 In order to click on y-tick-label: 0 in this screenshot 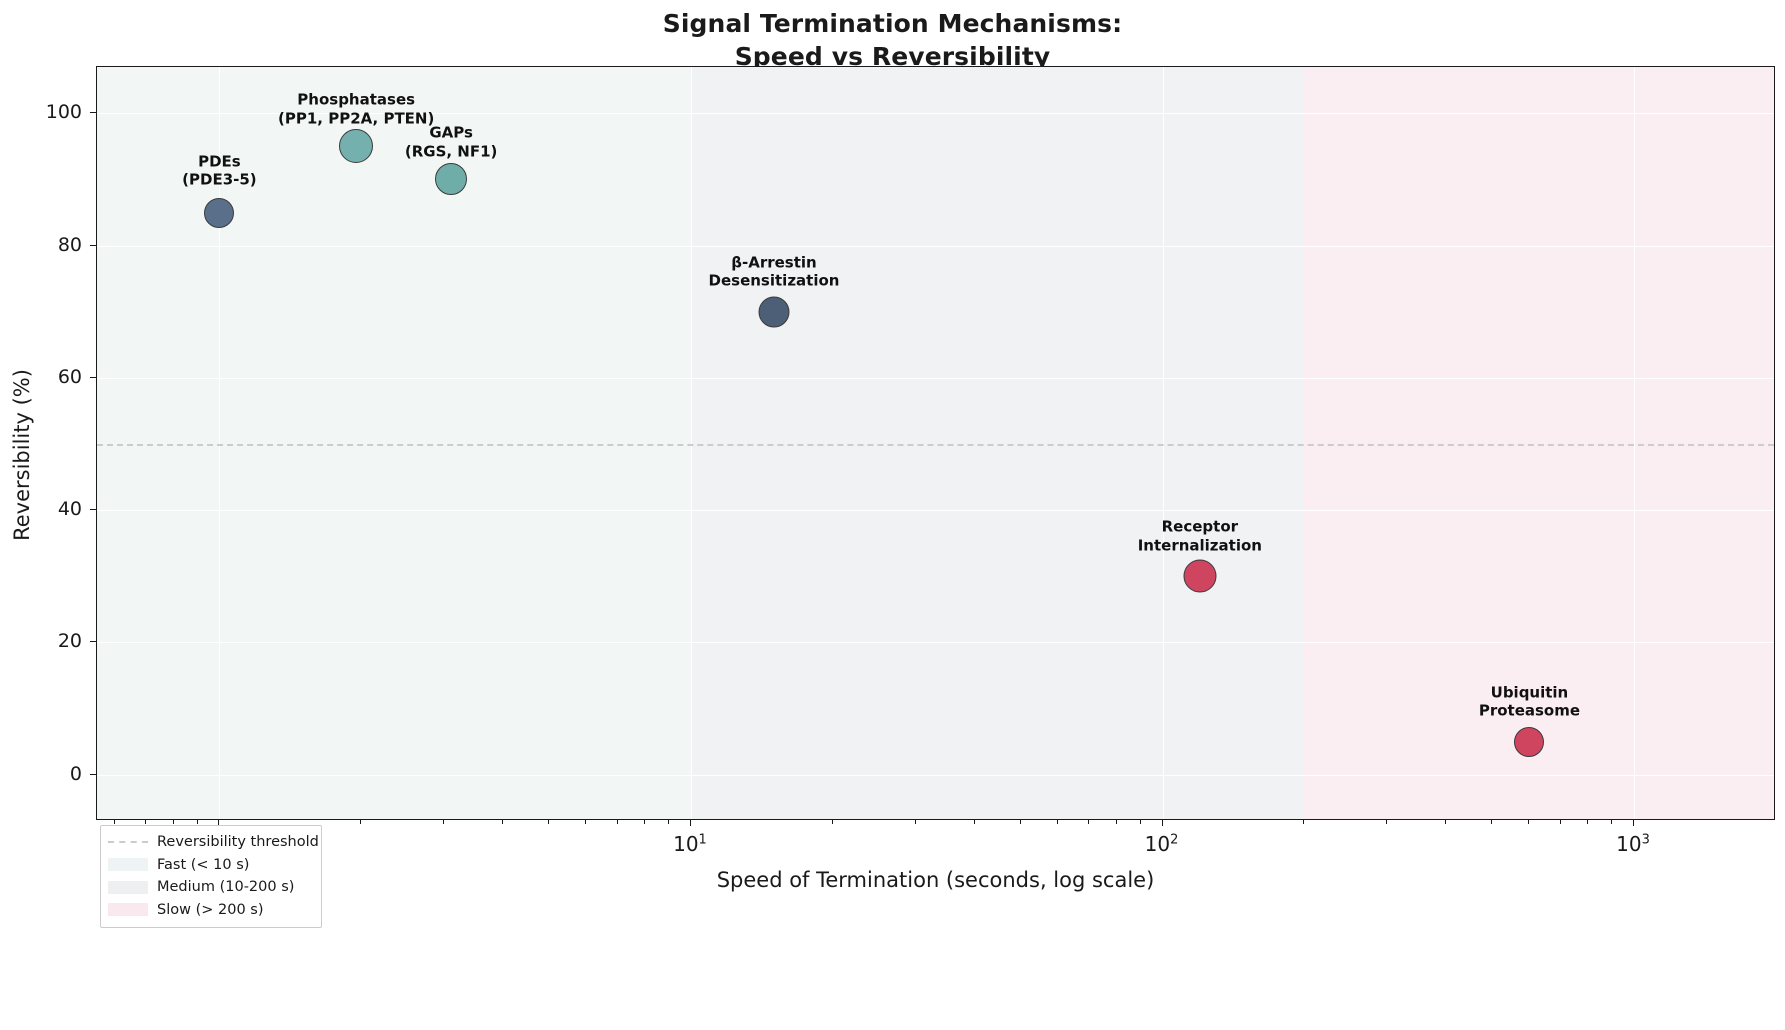, I will do `click(75, 773)`.